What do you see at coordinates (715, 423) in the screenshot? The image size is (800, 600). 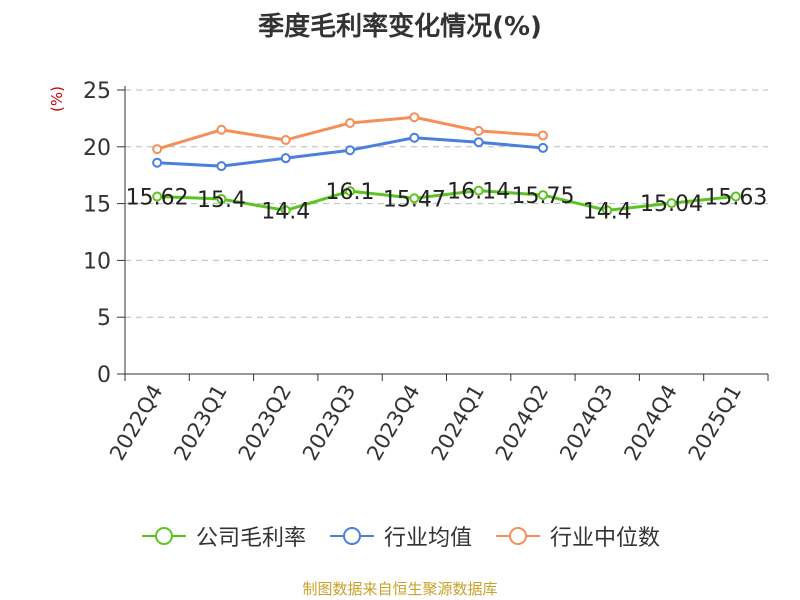 I see `x-tick-label: 2025Q1` at bounding box center [715, 423].